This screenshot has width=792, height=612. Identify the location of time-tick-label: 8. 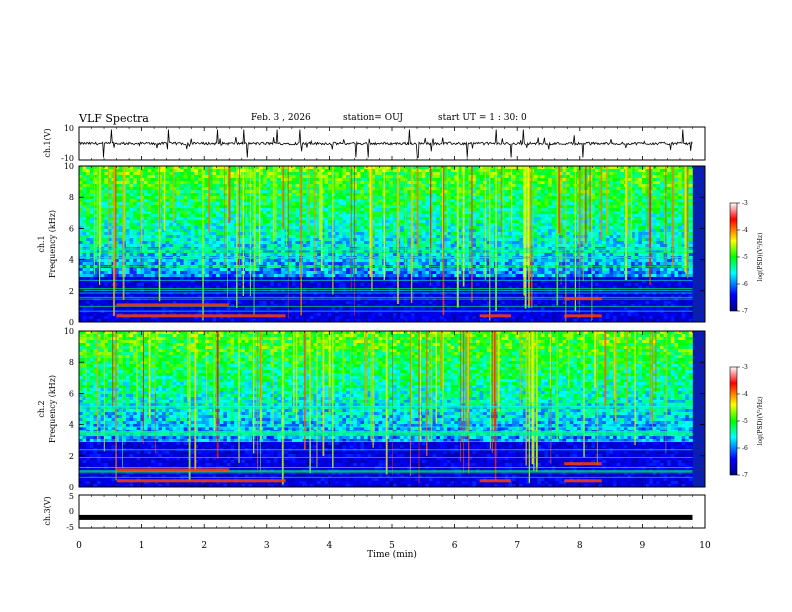
(580, 546).